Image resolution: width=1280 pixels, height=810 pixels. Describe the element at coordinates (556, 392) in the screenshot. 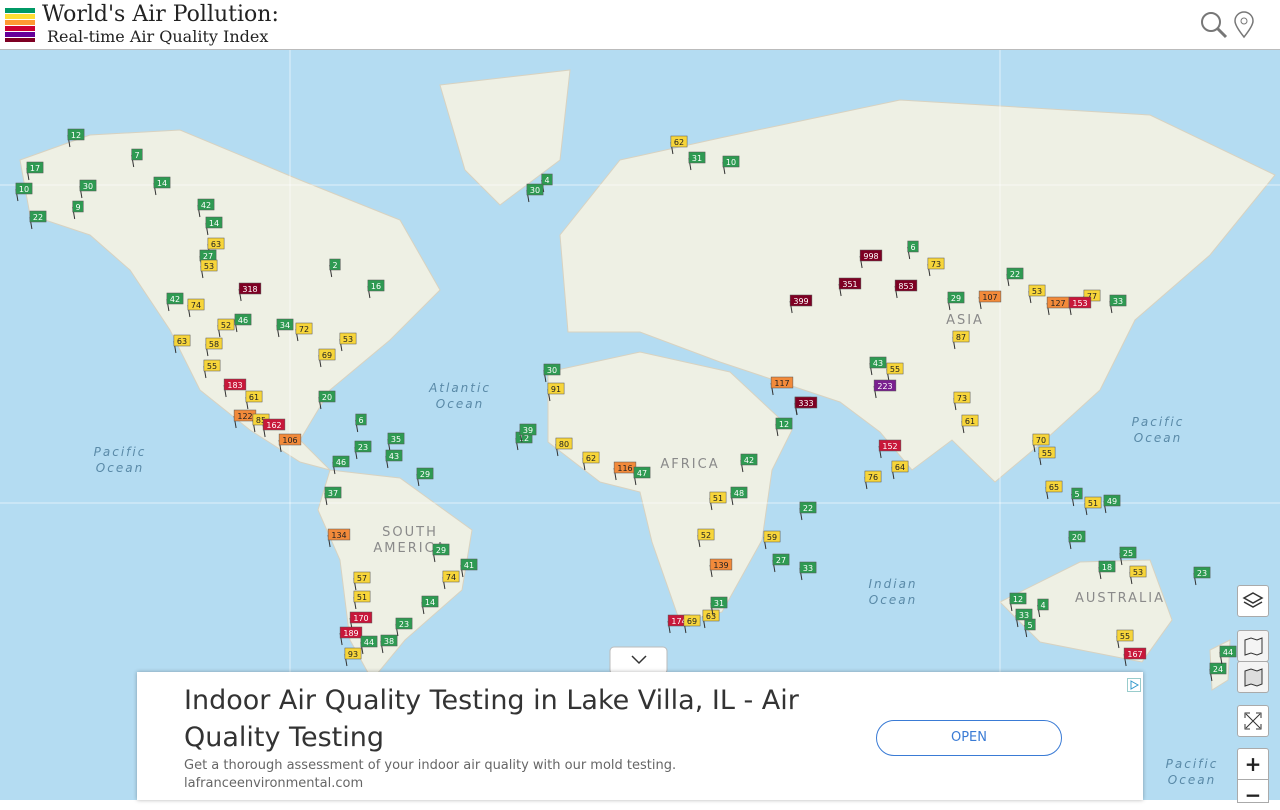

I see `station: 91` at that location.